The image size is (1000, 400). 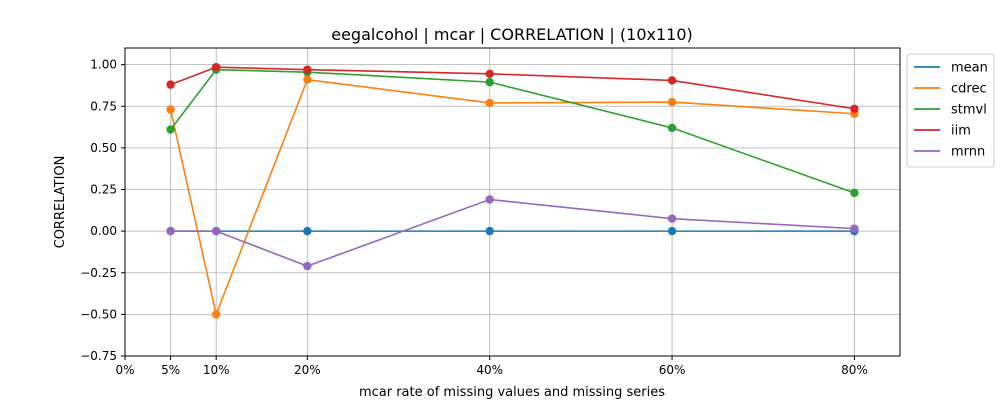 What do you see at coordinates (103, 65) in the screenshot?
I see `y-tick-label: 1.00` at bounding box center [103, 65].